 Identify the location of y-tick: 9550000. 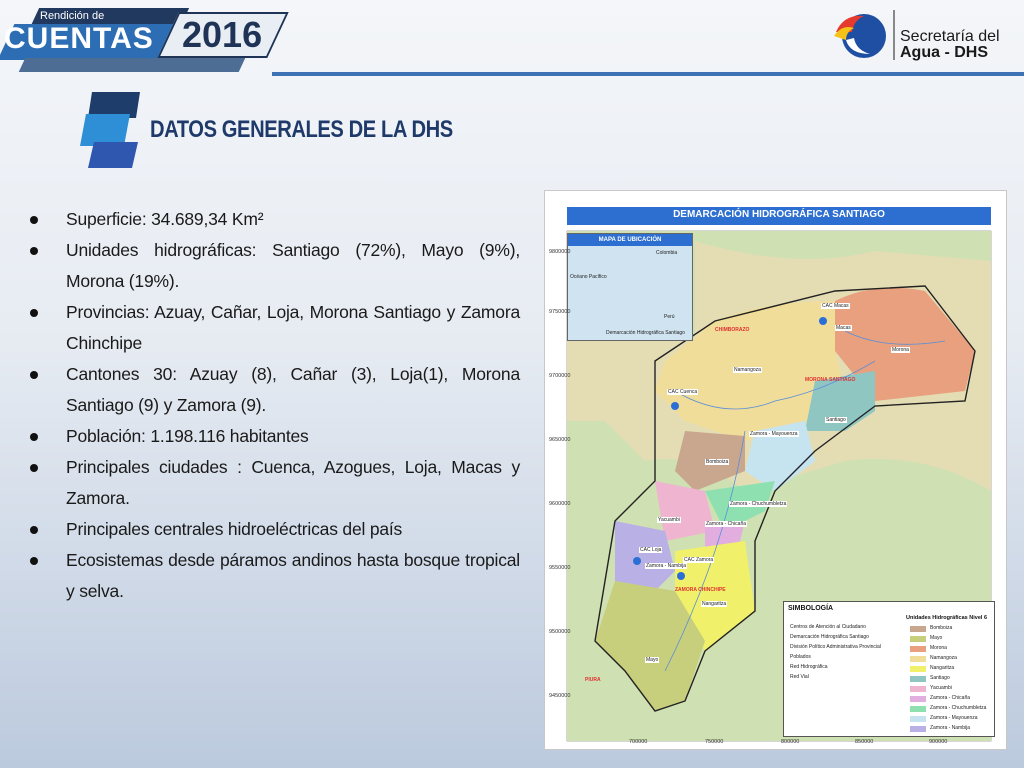
(560, 568).